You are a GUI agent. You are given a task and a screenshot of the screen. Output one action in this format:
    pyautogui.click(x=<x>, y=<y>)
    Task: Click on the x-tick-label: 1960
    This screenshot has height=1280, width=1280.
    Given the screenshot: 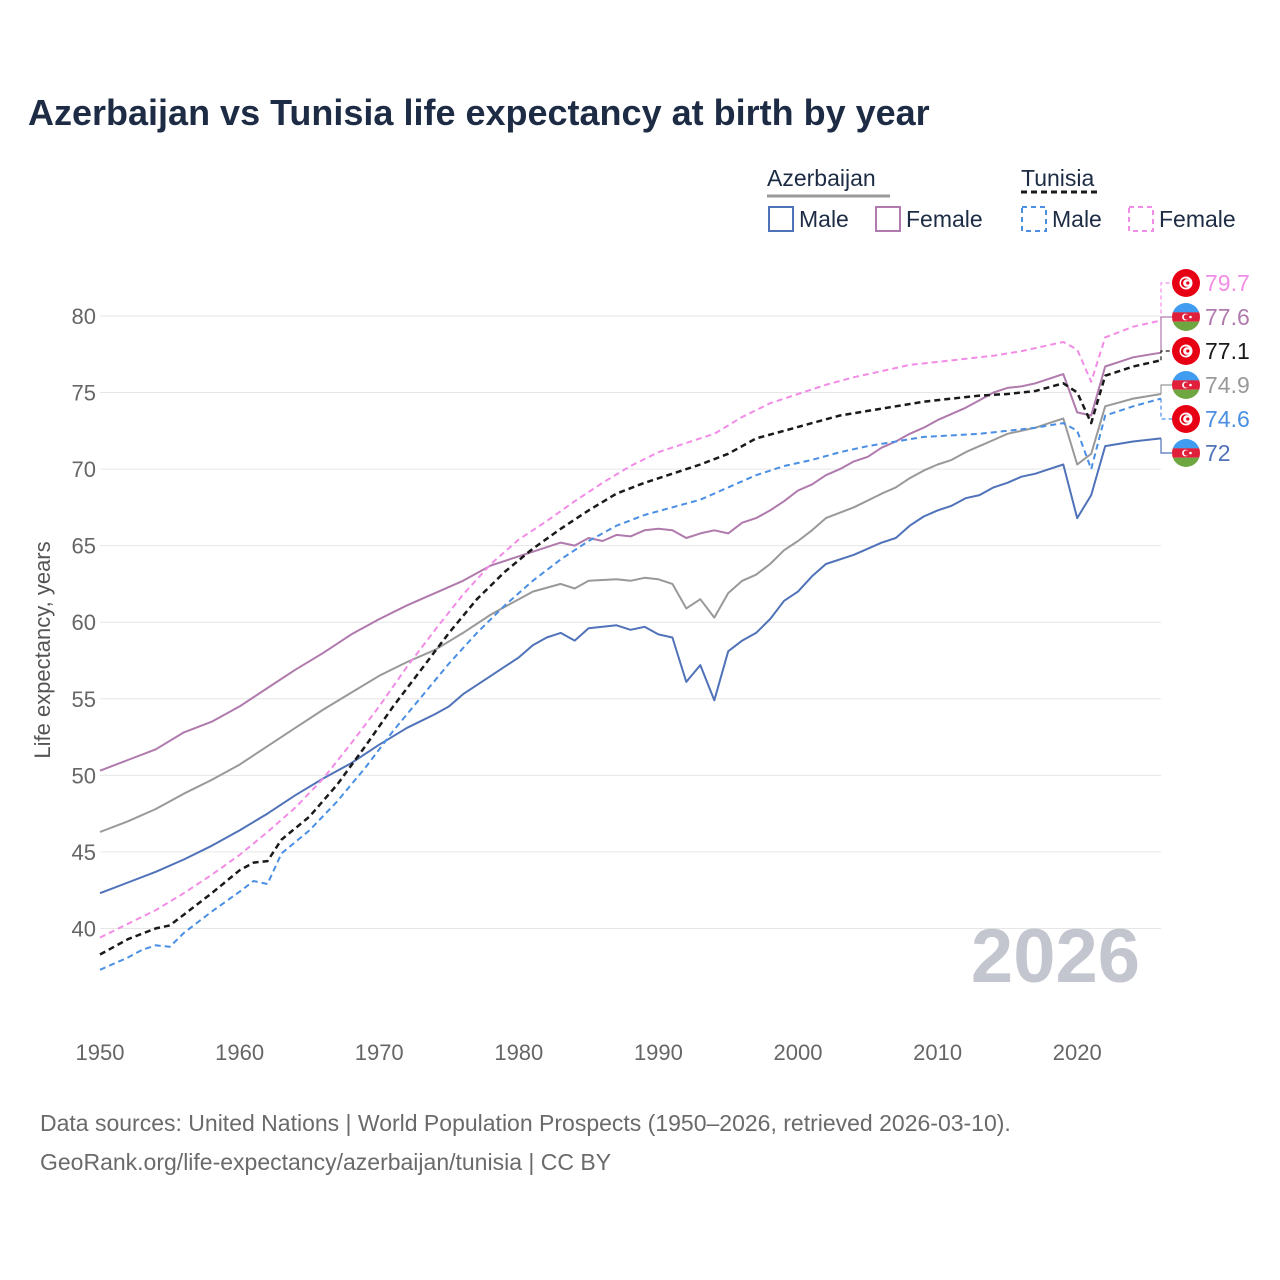 What is the action you would take?
    pyautogui.click(x=239, y=1052)
    